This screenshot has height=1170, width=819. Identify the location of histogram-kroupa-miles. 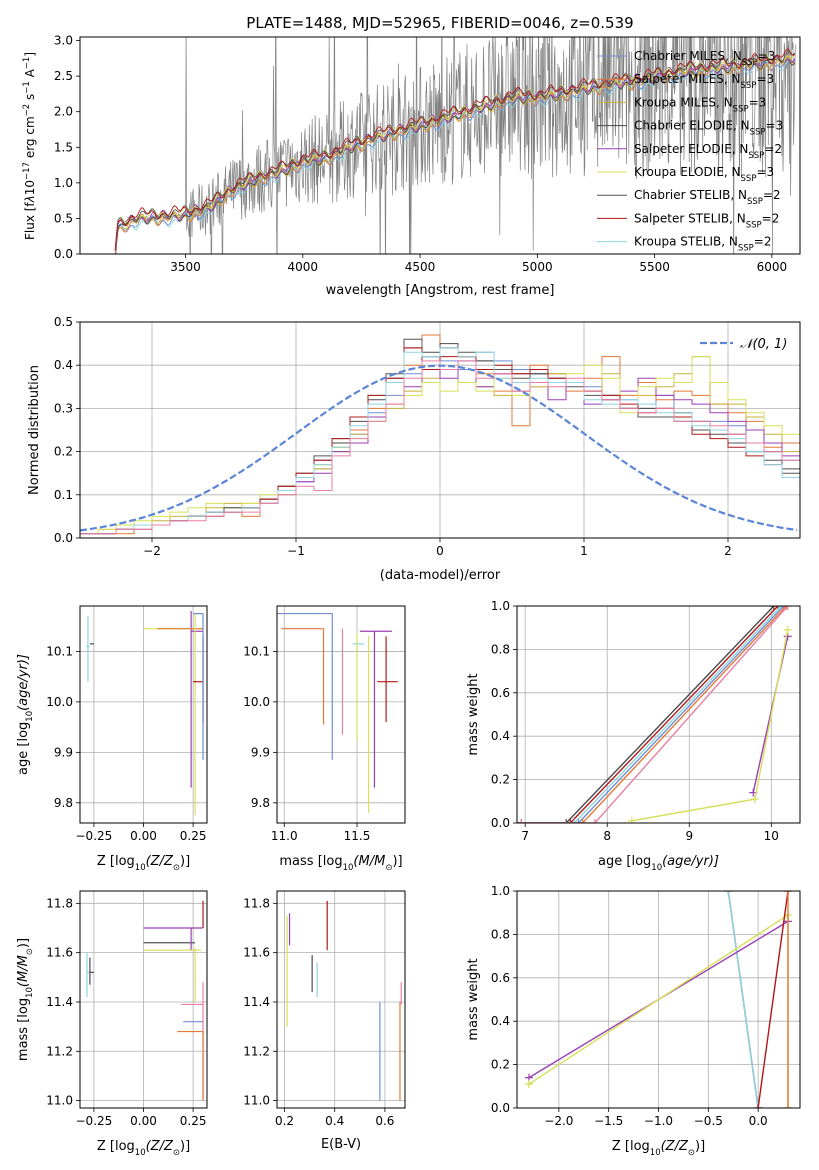
(440, 447).